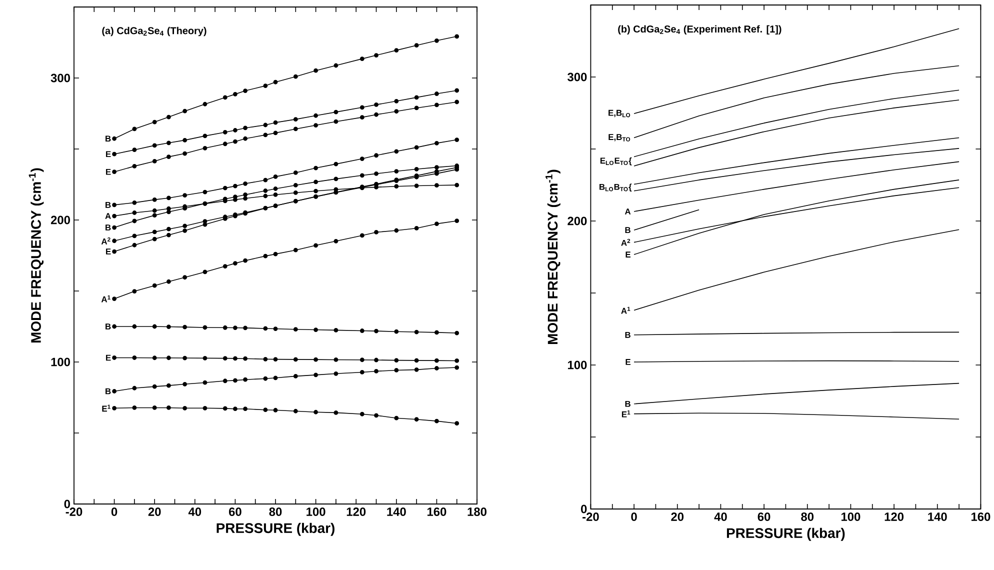 This screenshot has height=570, width=994. What do you see at coordinates (700, 29) in the screenshot?
I see `text: (b) CdGa$_{2}$Se$_{4}$ (Experiment Ref. [1])` at bounding box center [700, 29].